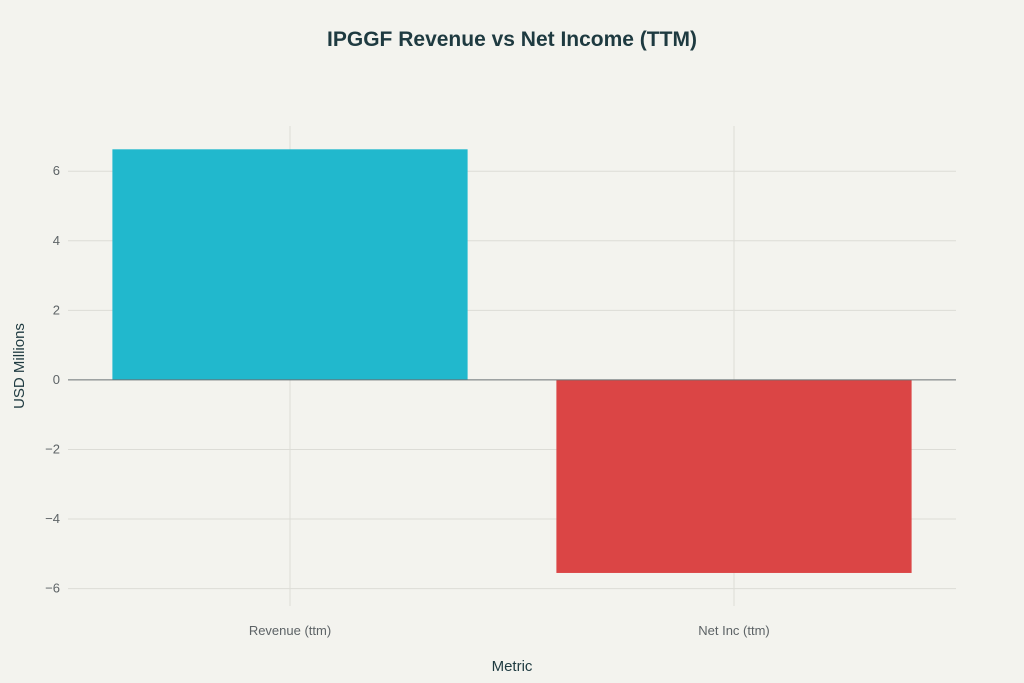 This screenshot has height=683, width=1024. Describe the element at coordinates (19, 366) in the screenshot. I see `y-axis-title: USD Millions` at that location.